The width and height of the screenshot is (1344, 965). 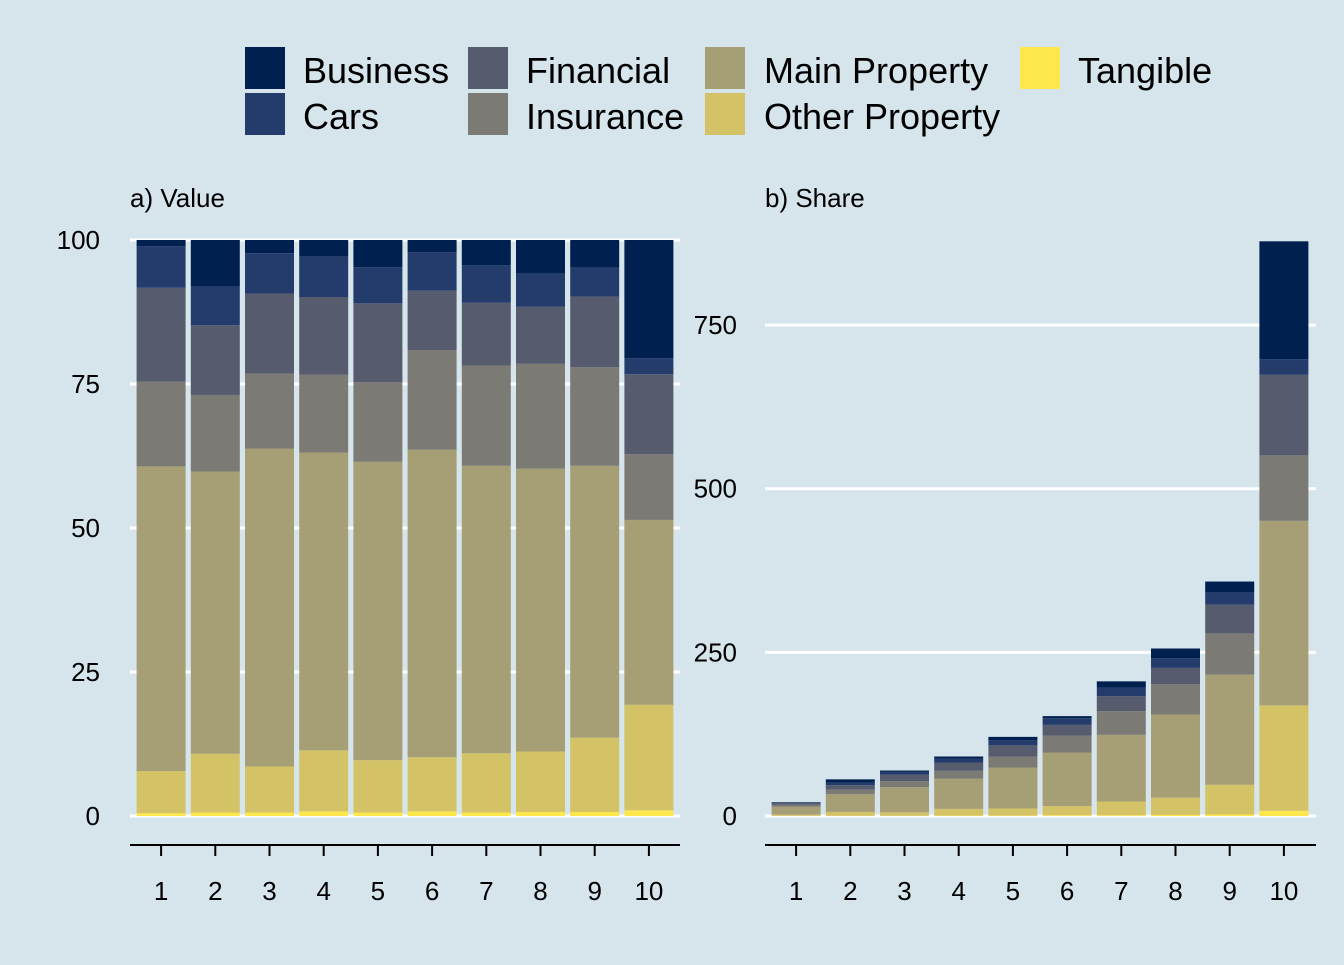 I want to click on x-tick-label: 8, so click(x=1175, y=891).